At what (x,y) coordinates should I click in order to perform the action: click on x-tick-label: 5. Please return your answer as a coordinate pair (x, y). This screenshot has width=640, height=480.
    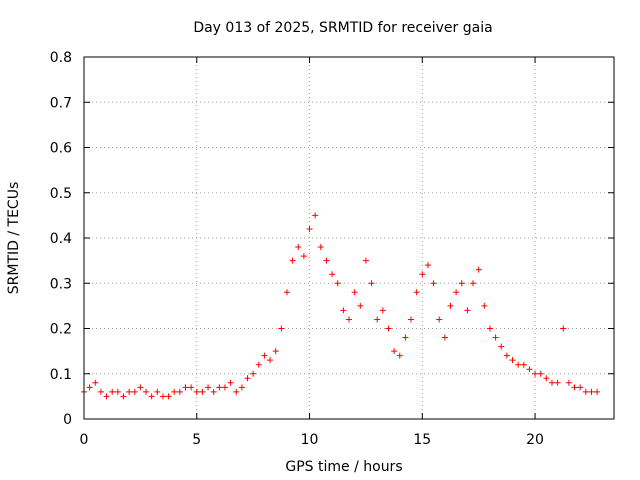
    Looking at the image, I should click on (196, 440).